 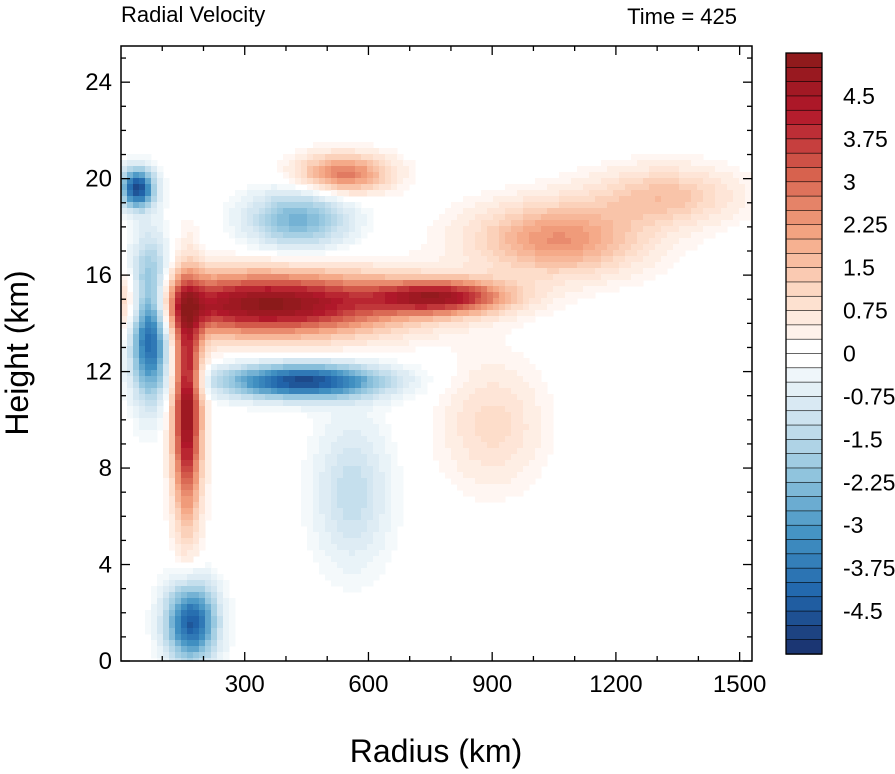 What do you see at coordinates (804, 518) in the screenshot?
I see `colorbar-bin` at bounding box center [804, 518].